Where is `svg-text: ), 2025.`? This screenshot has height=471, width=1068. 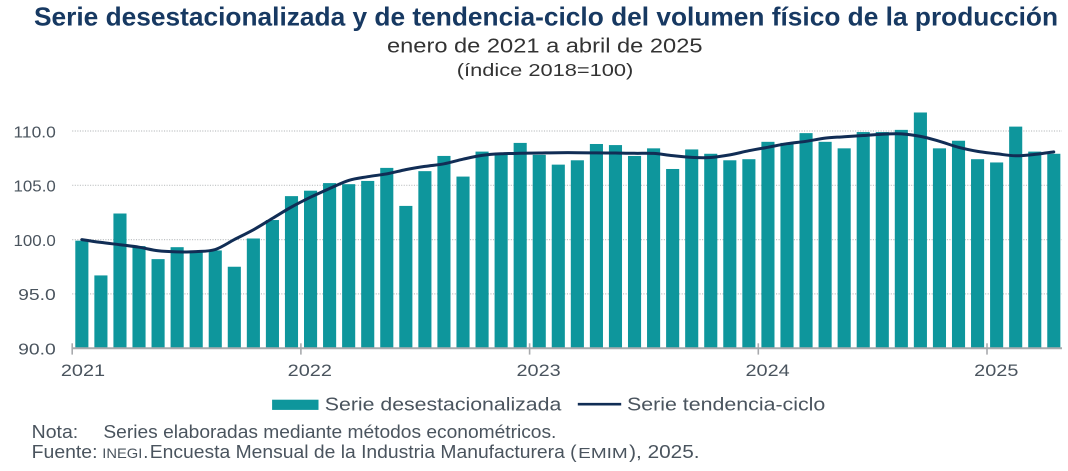 svg-text: ), 2025. is located at coordinates (664, 451).